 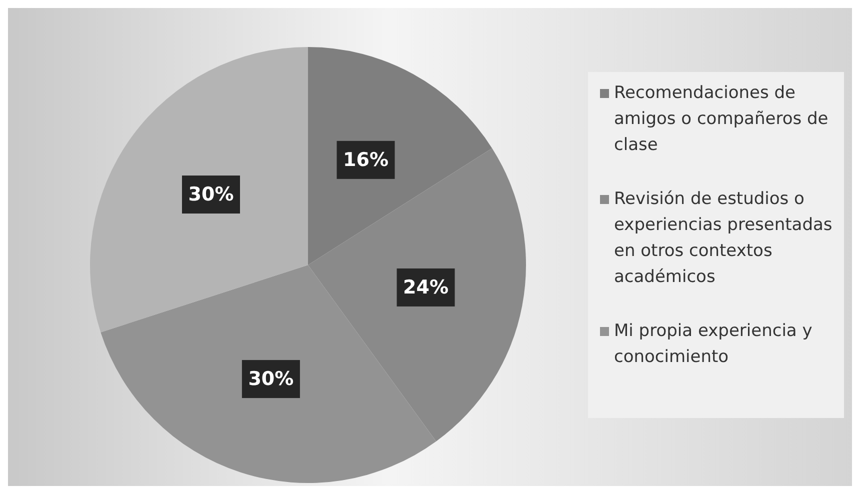 I want to click on legend-label: Mi propia experiencia y conocimiento, so click(x=714, y=344).